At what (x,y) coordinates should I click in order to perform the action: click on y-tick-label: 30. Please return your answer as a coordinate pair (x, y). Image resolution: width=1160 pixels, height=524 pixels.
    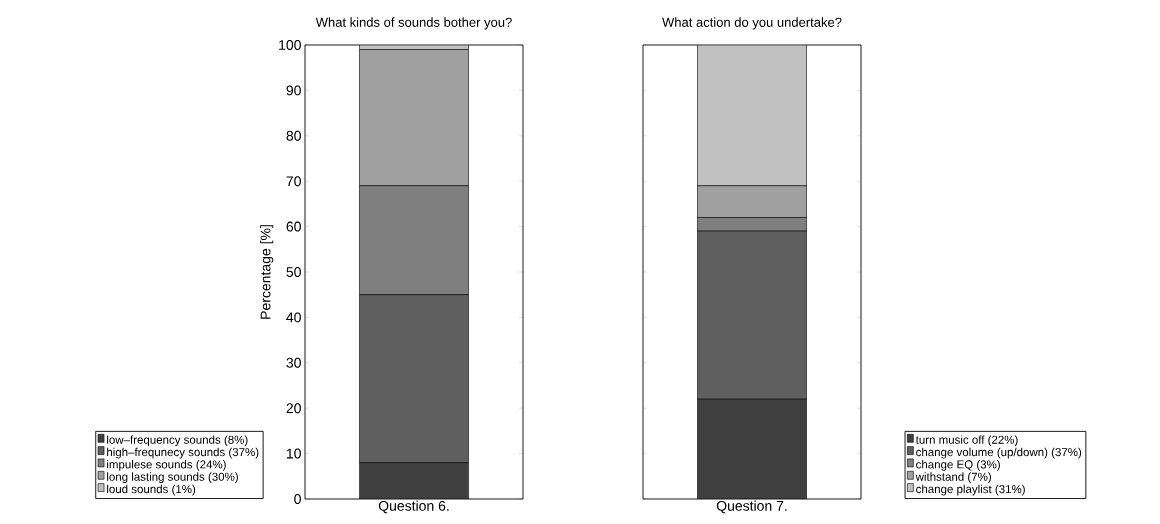
    Looking at the image, I should click on (293, 362).